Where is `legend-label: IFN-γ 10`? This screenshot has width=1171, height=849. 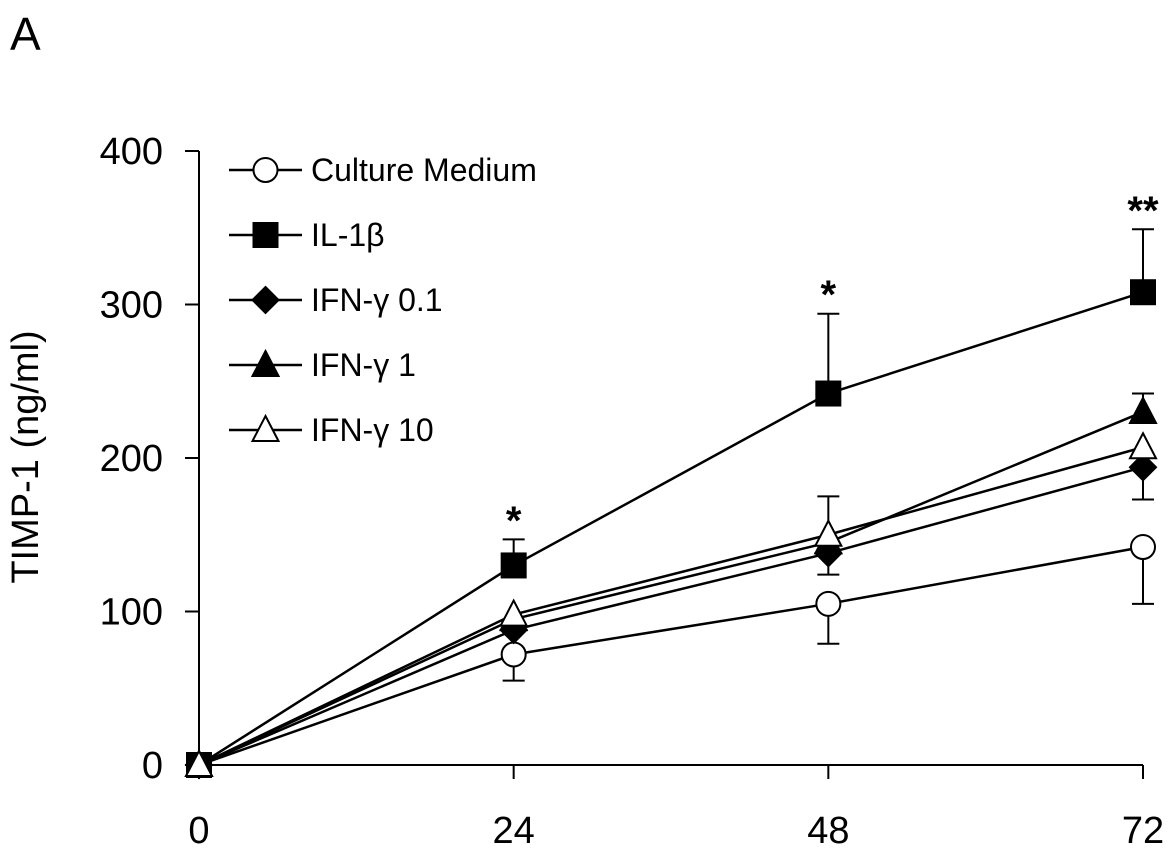
legend-label: IFN-γ 10 is located at coordinates (372, 430).